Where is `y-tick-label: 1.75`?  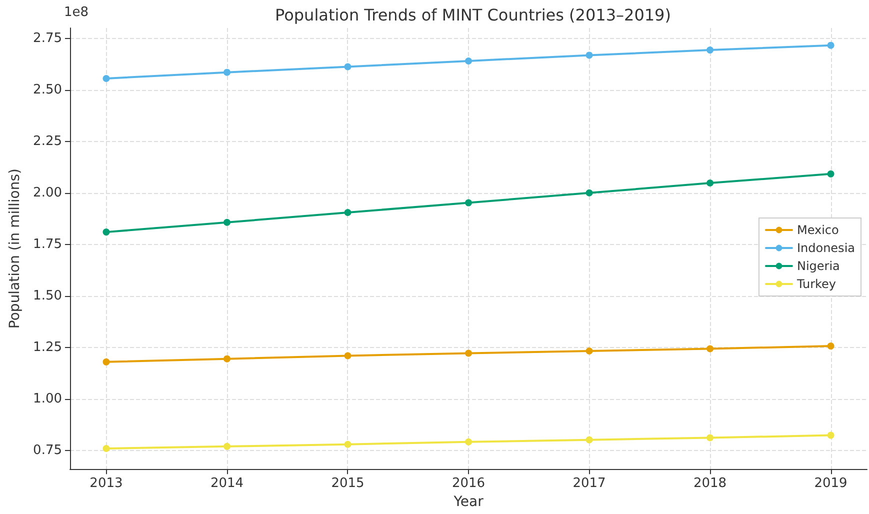
y-tick-label: 1.75 is located at coordinates (47, 244).